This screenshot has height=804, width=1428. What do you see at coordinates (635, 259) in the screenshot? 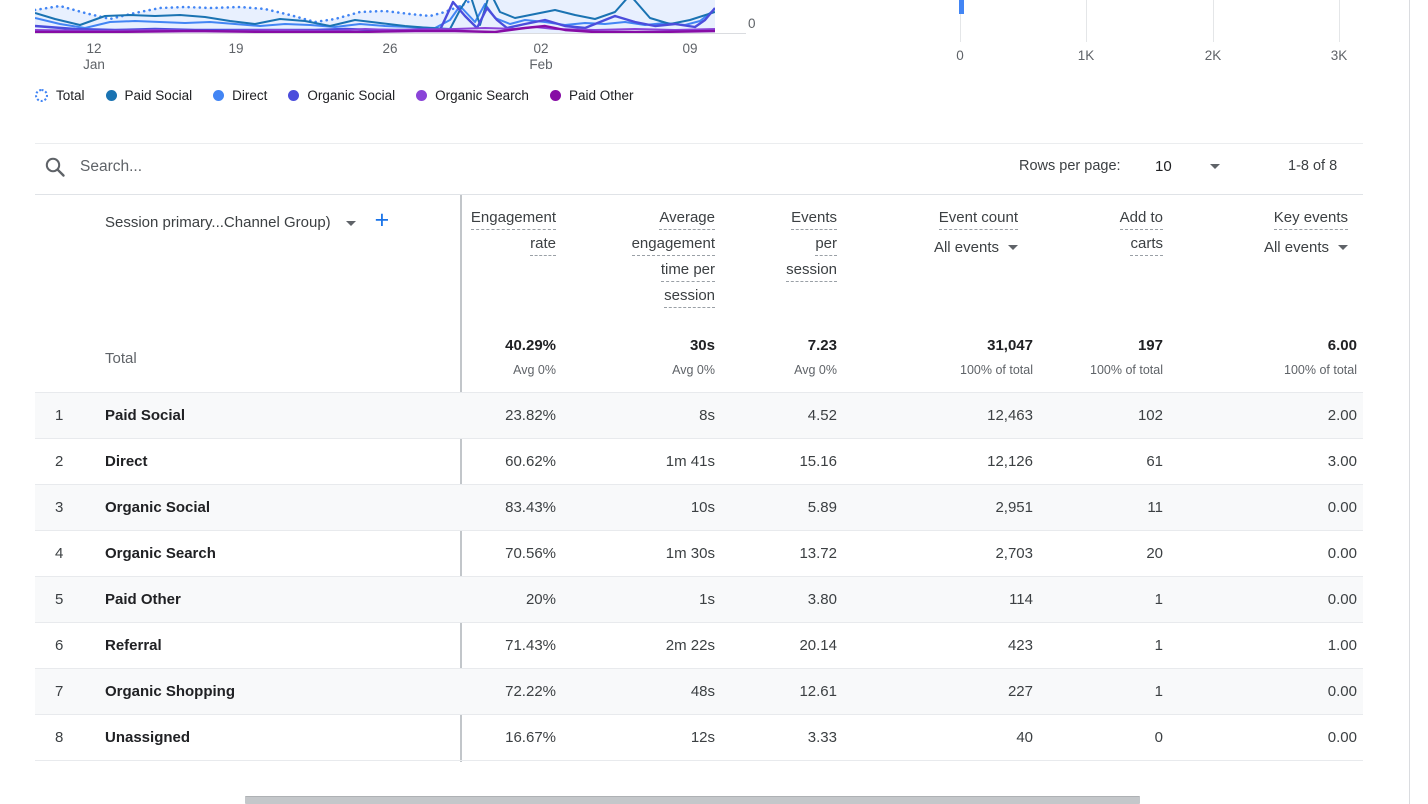
I see `column-header-avg-engagement-time: Average engagement time per session` at bounding box center [635, 259].